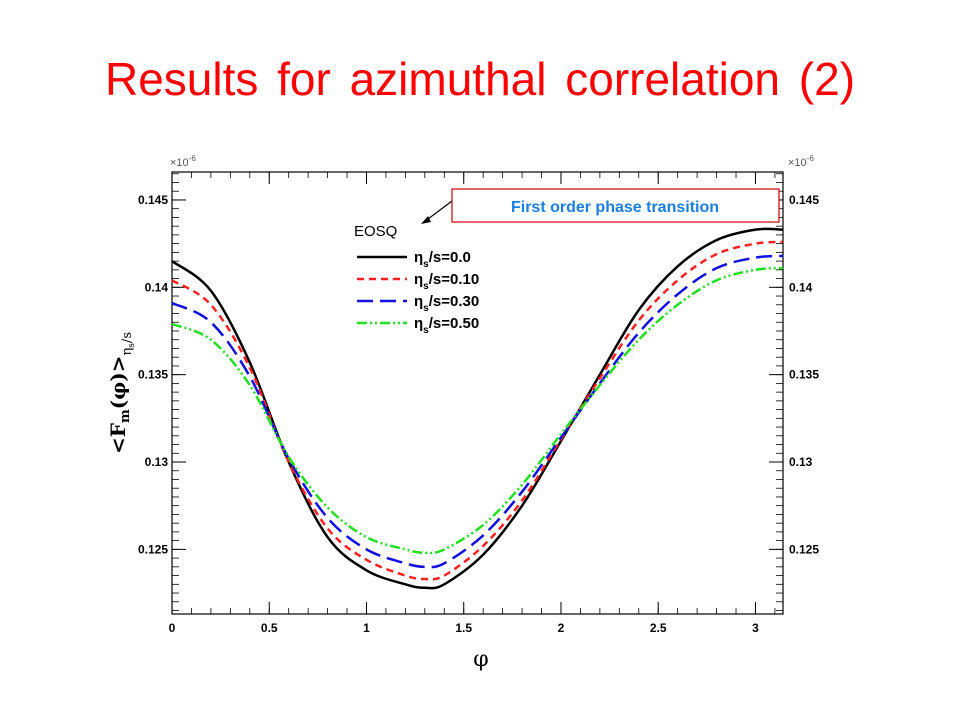  I want to click on x-tick-label: 1, so click(366, 628).